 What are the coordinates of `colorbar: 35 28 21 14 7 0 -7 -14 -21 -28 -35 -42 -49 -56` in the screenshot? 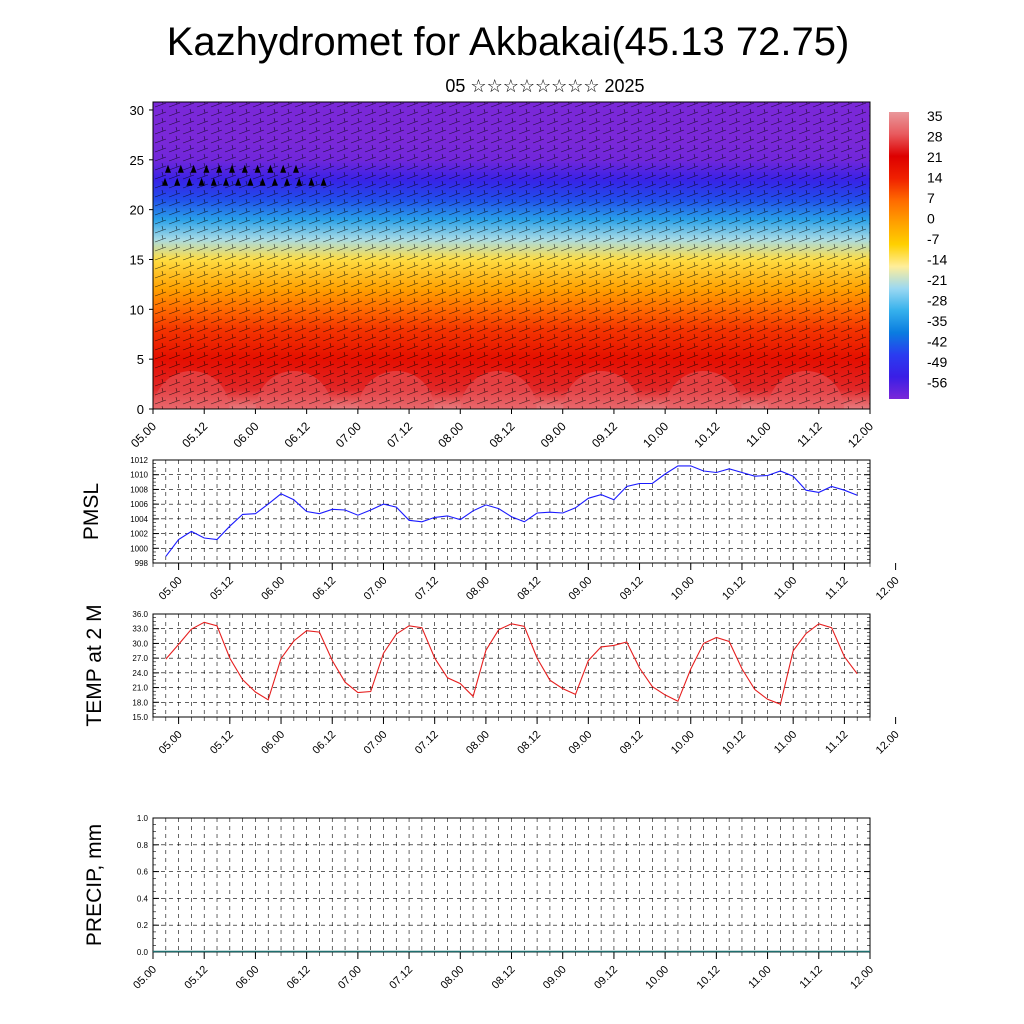 It's located at (918, 253).